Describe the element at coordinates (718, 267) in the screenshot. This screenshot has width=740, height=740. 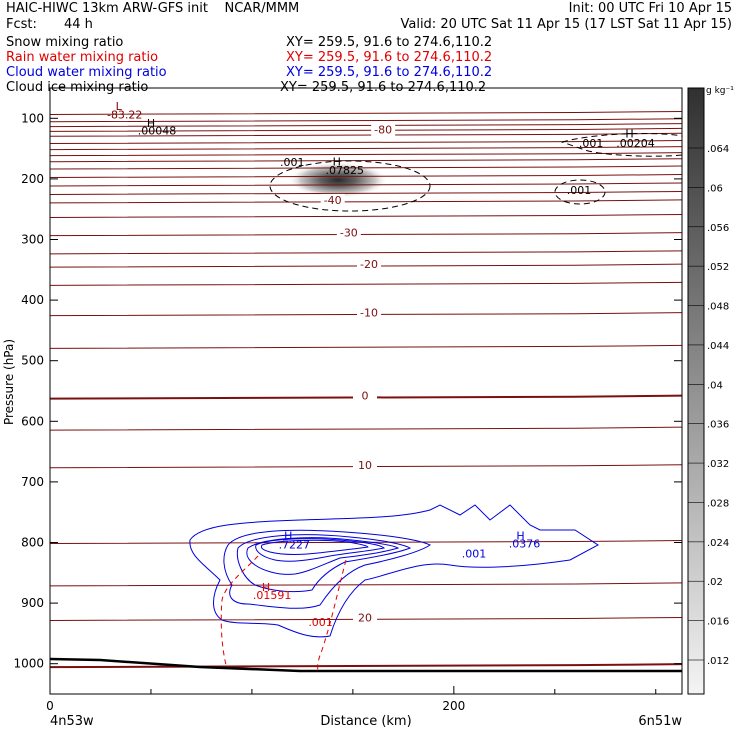
I see `colorbar-tick-label: .052` at that location.